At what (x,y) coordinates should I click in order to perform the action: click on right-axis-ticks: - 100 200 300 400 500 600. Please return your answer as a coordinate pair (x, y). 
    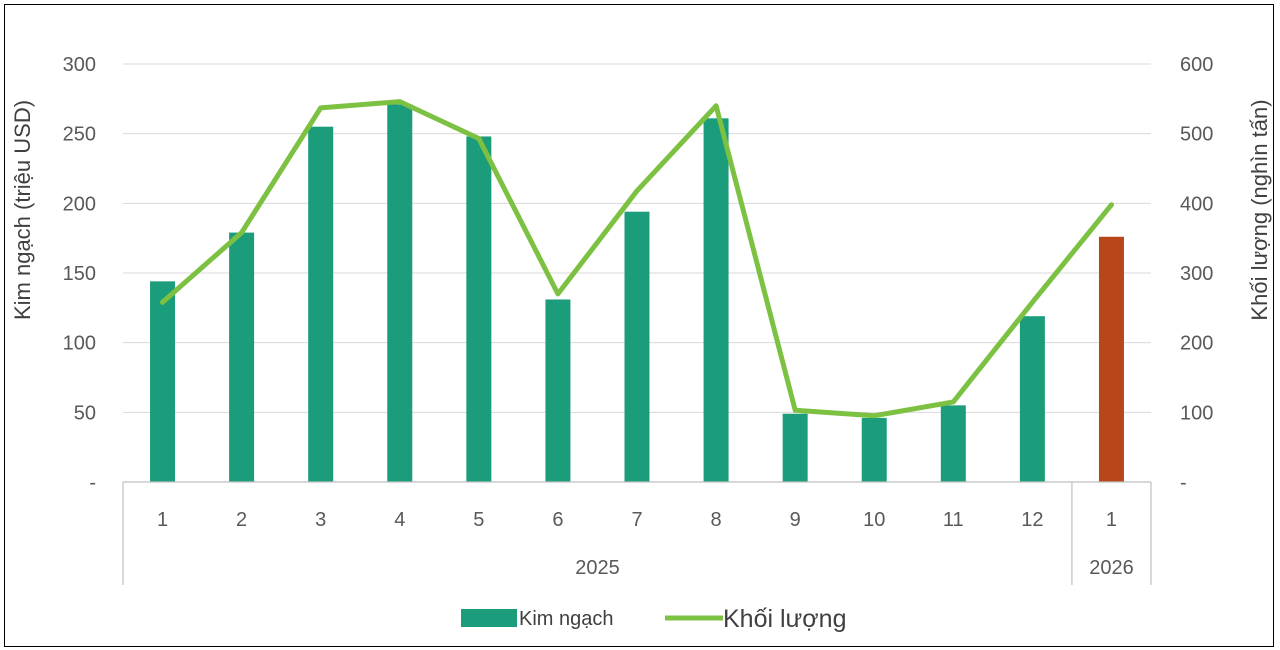
    Looking at the image, I should click on (1196, 274).